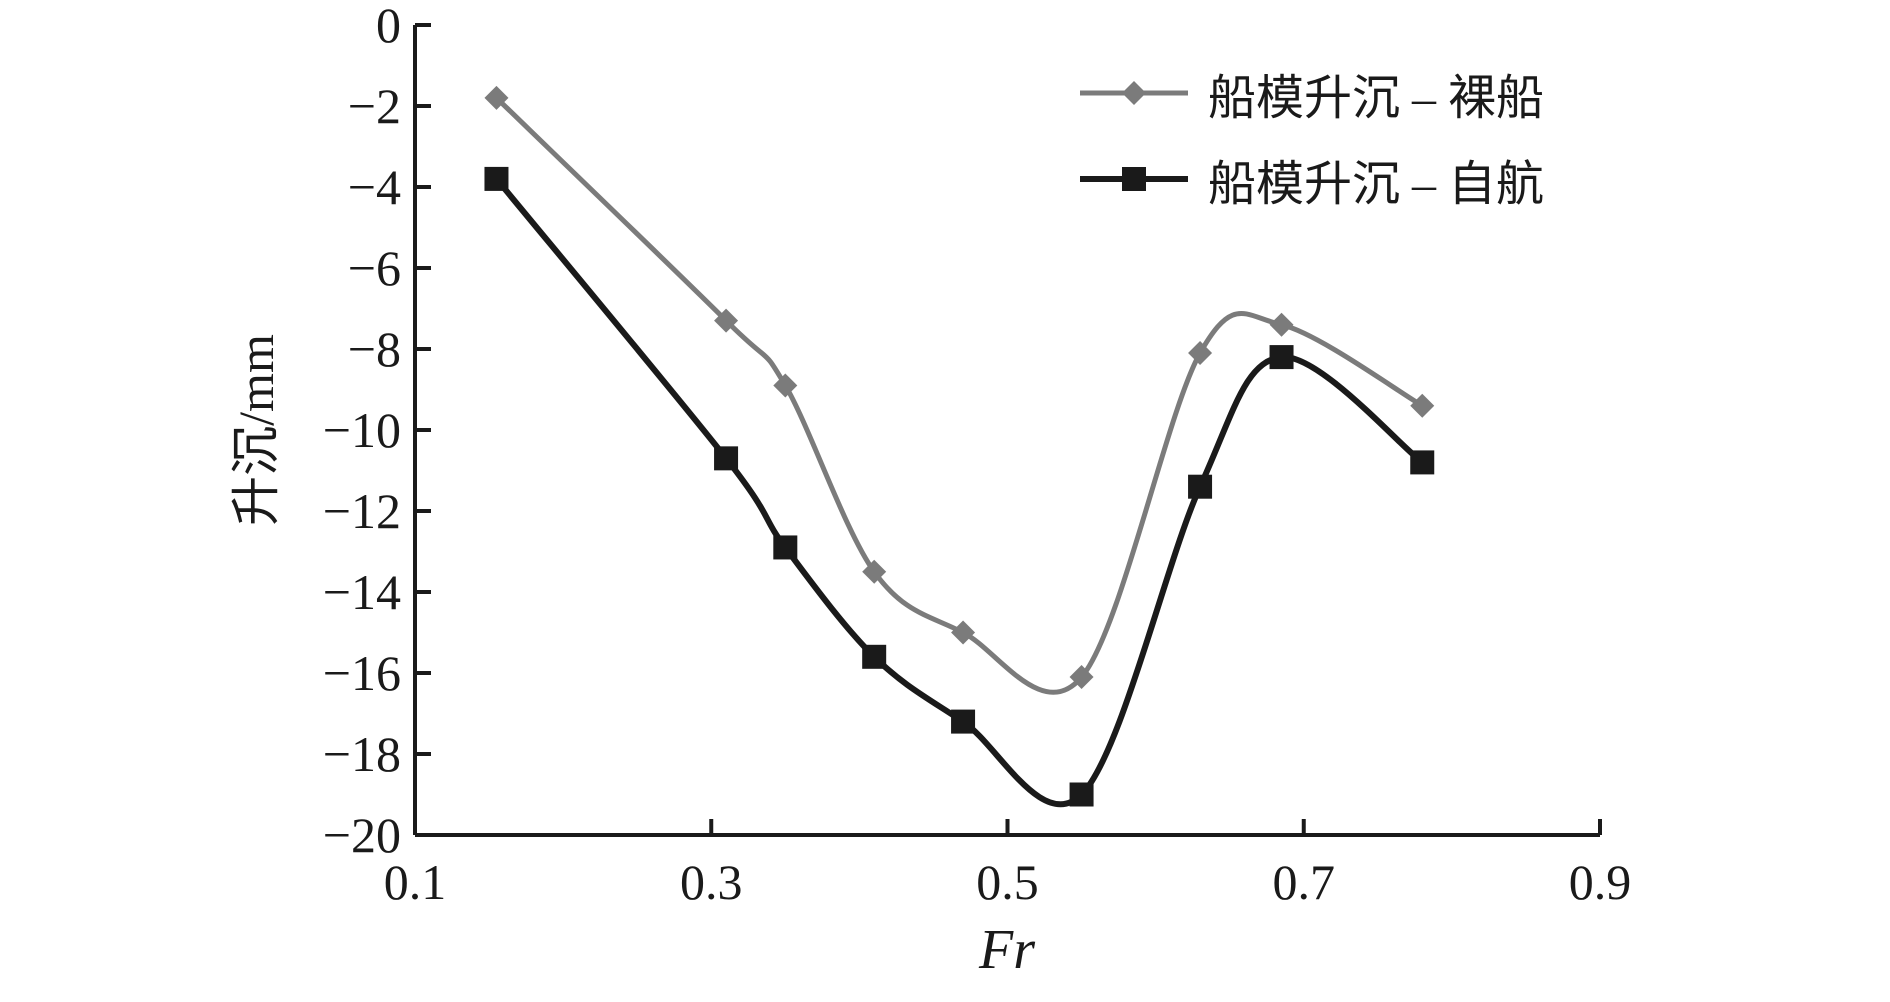 This screenshot has height=1002, width=1890. I want to click on legend-item-self-propelled: 船模升沉 – 自航, so click(1311, 179).